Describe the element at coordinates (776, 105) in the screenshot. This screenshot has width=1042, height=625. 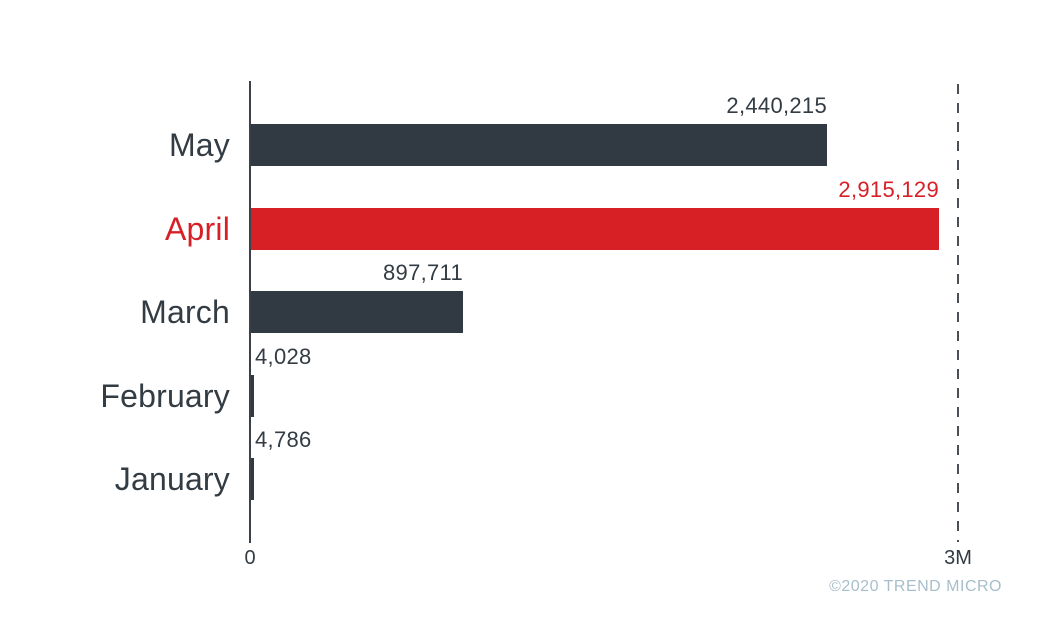
I see `value-label-may: 2,440,215` at that location.